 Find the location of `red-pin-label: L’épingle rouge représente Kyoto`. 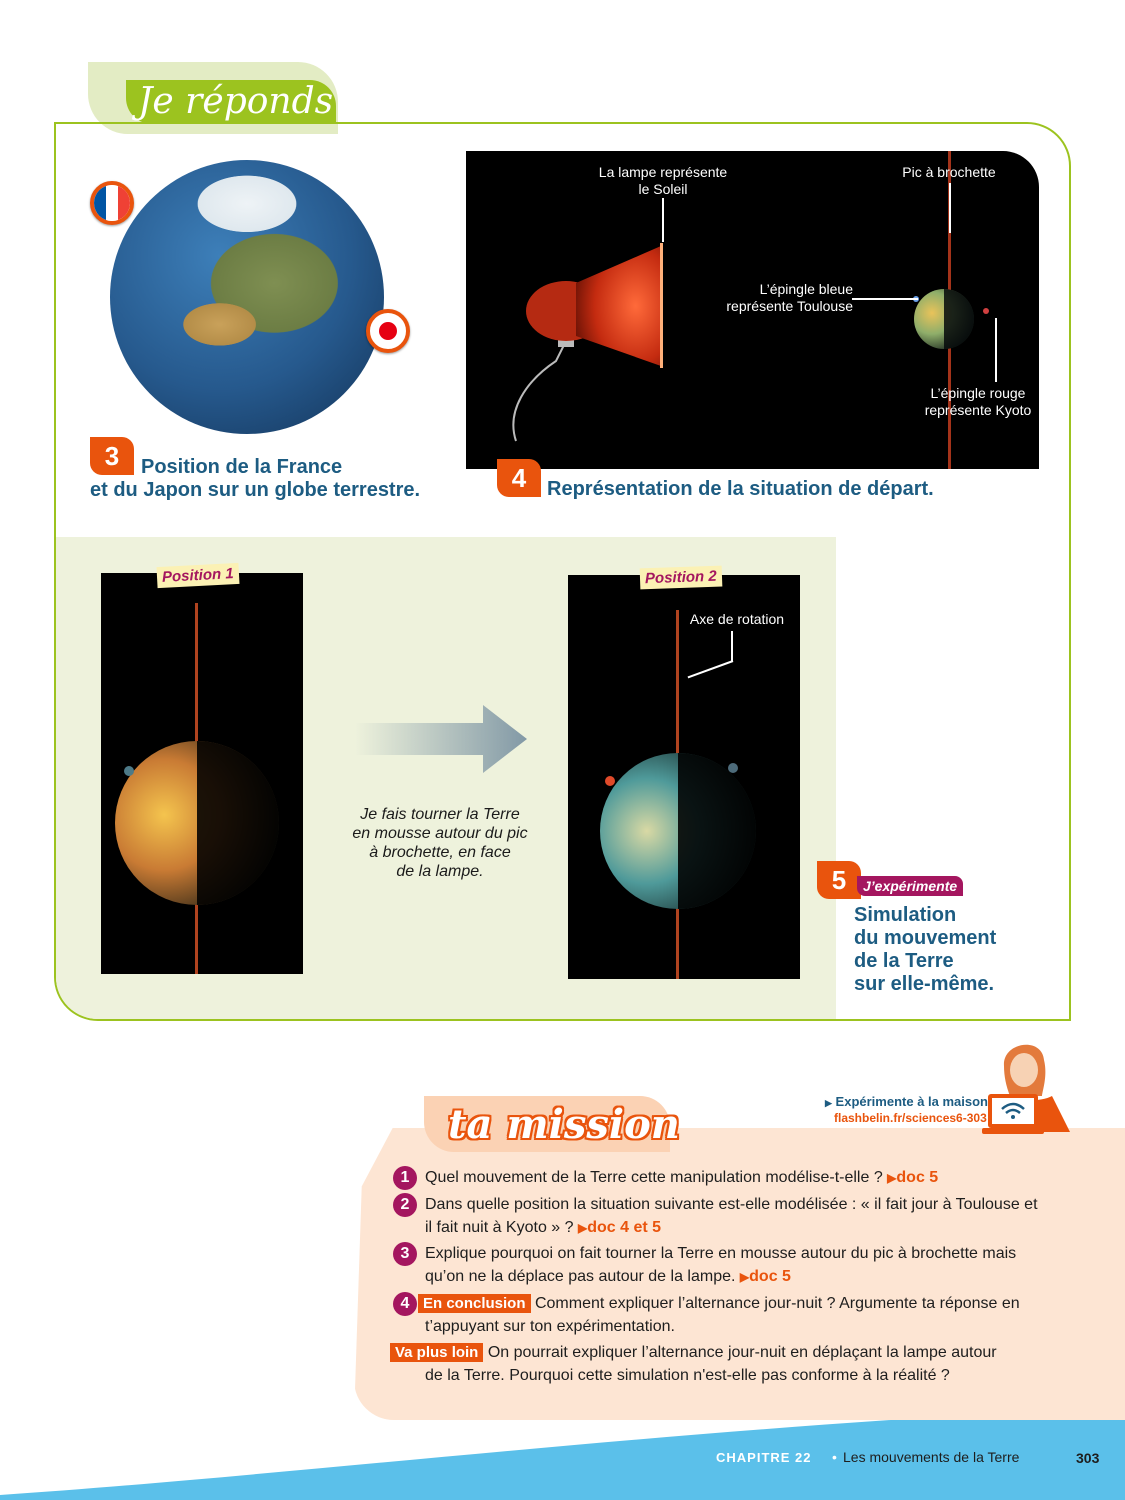

red-pin-label: L’épingle rouge représente Kyoto is located at coordinates (978, 402).